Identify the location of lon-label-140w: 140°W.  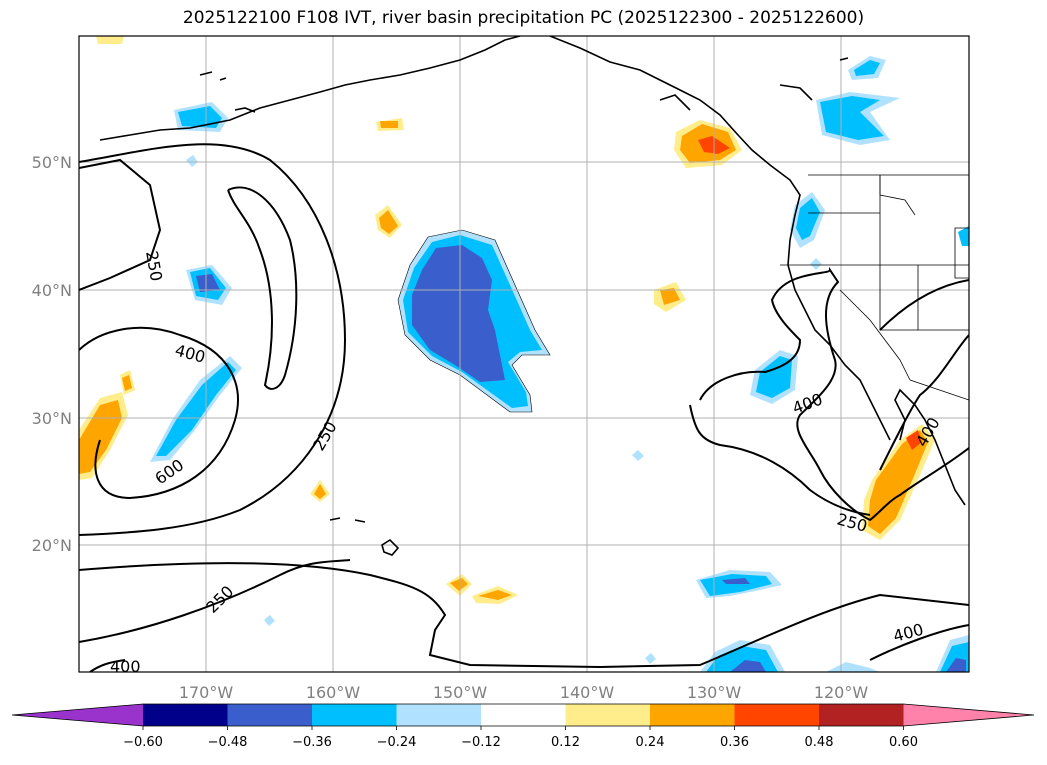
(587, 692).